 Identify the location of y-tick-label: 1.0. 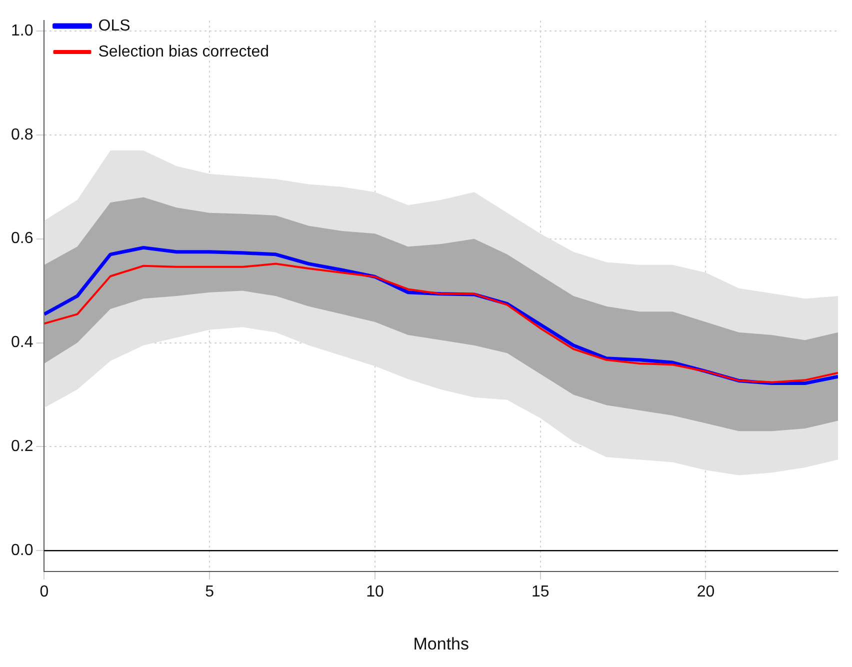
(22, 31).